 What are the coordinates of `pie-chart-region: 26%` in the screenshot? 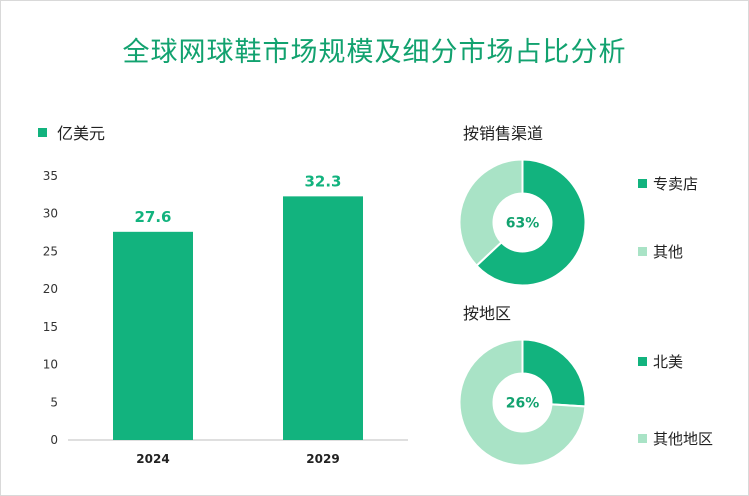 It's located at (522, 402).